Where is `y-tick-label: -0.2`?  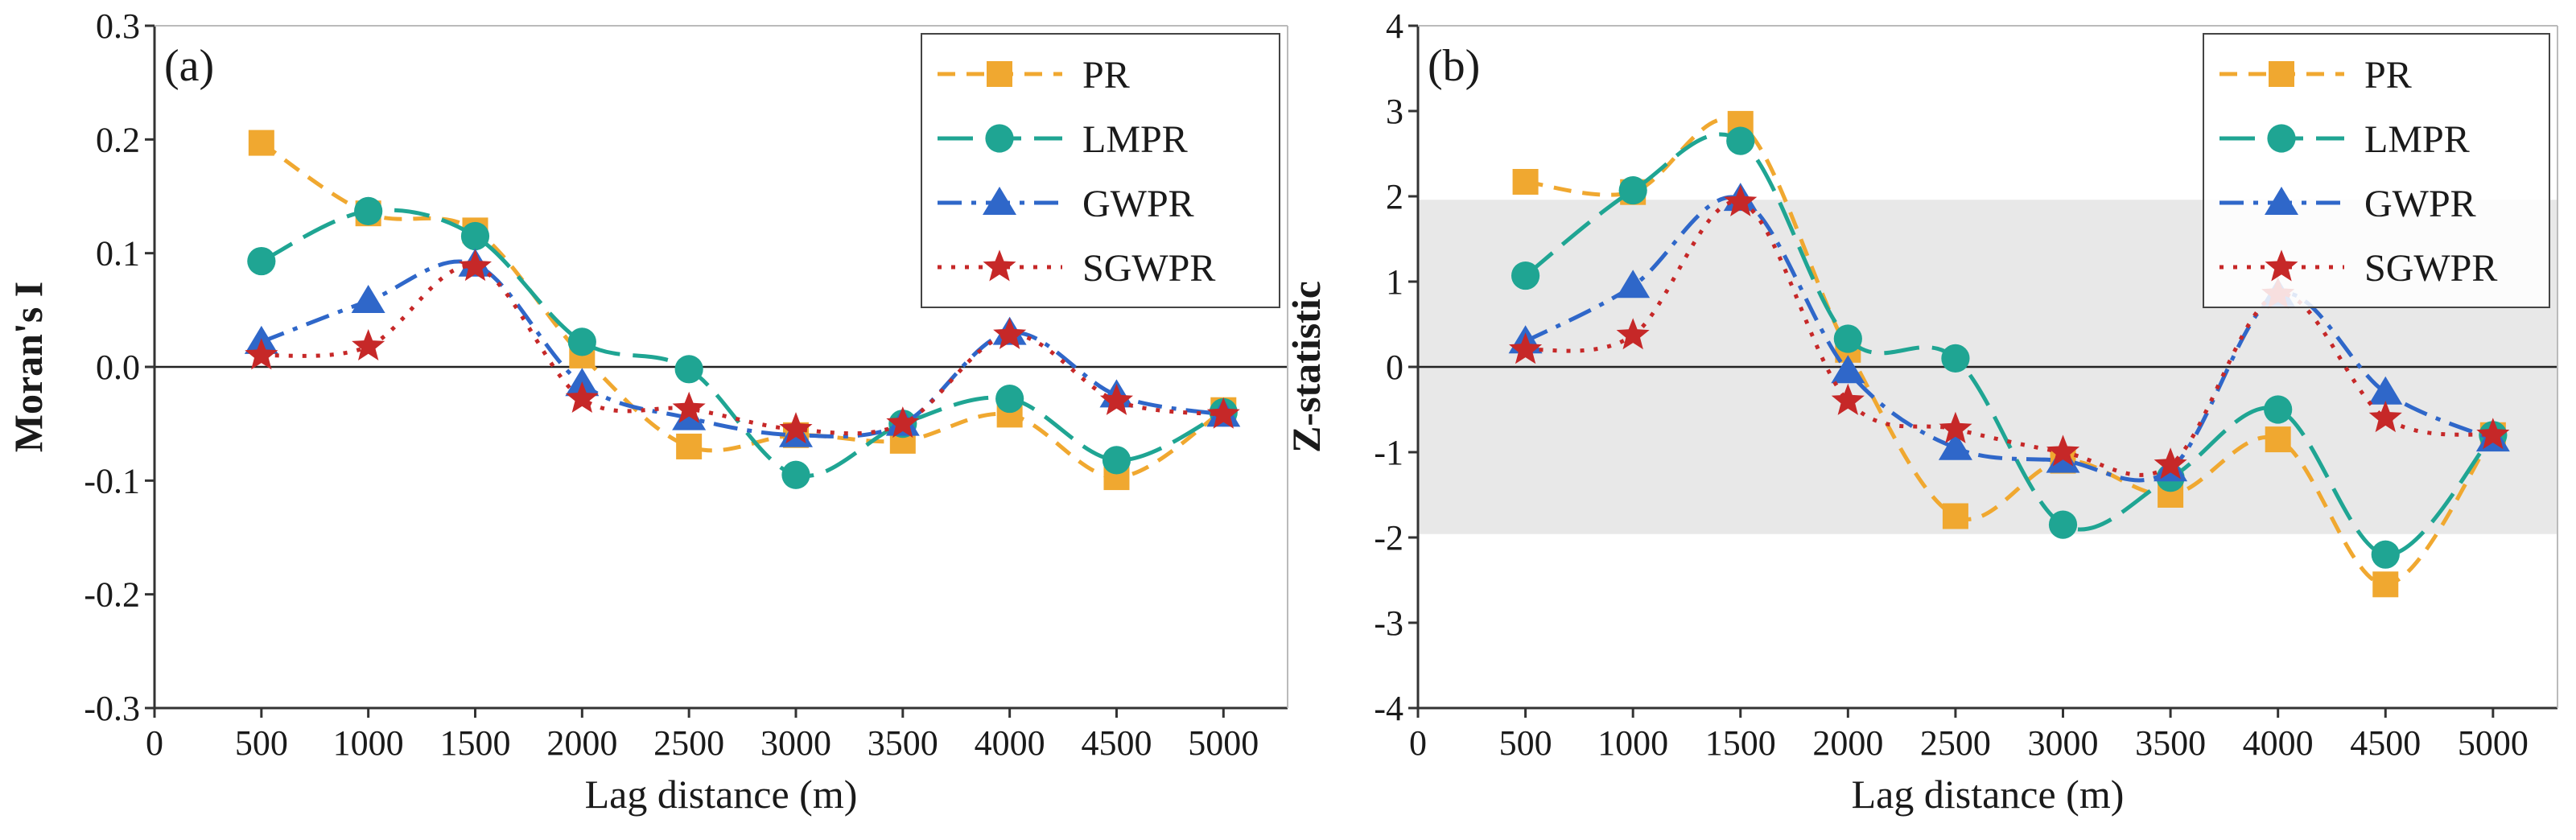 y-tick-label: -0.2 is located at coordinates (112, 595).